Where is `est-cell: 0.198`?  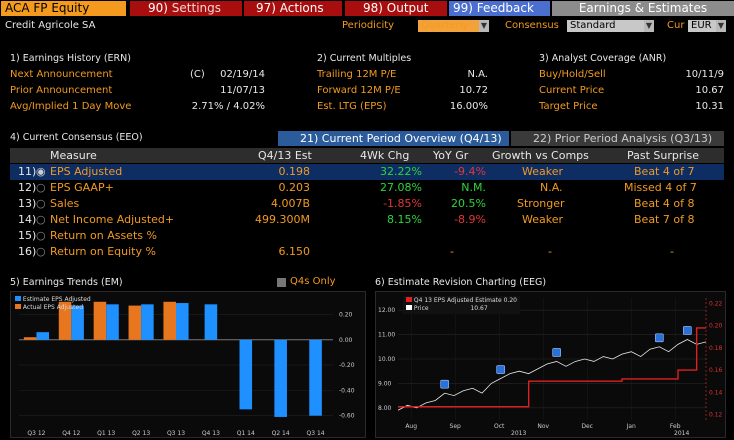 est-cell: 0.198 is located at coordinates (294, 171).